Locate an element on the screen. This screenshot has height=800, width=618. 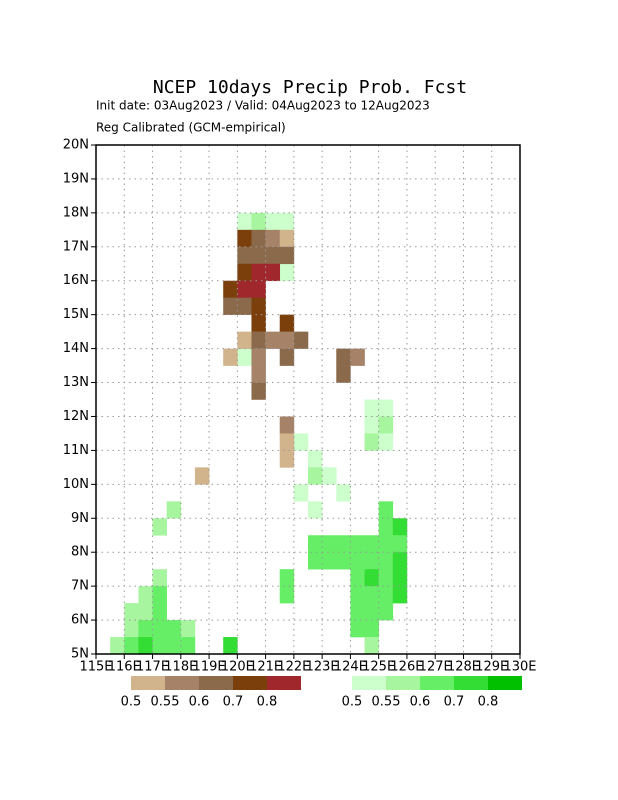
legend-label: 0.6 is located at coordinates (199, 702).